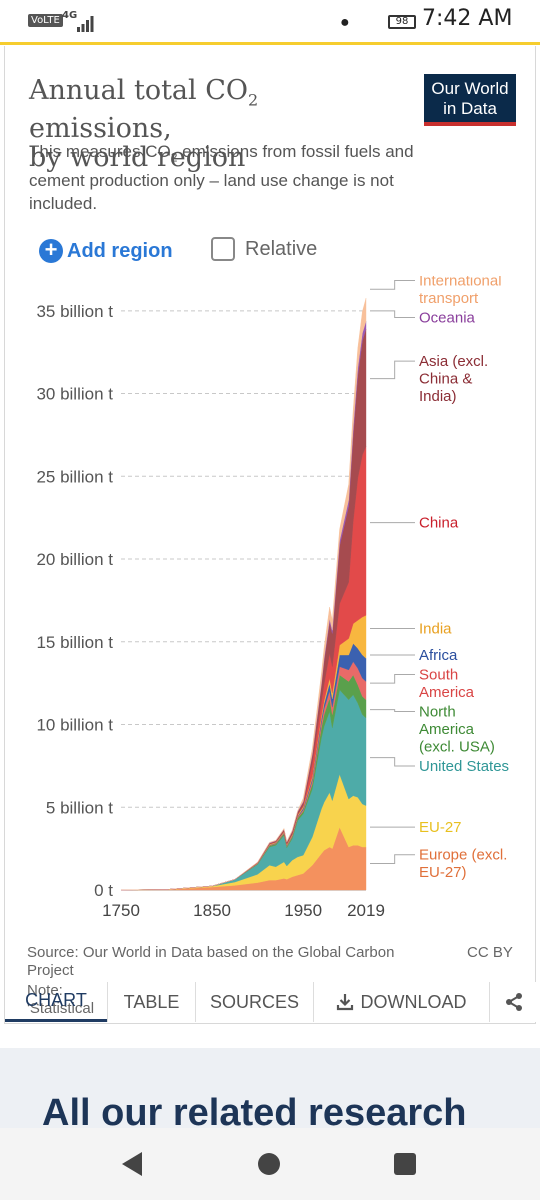  Describe the element at coordinates (440, 827) in the screenshot. I see `series-label: EU-27` at that location.